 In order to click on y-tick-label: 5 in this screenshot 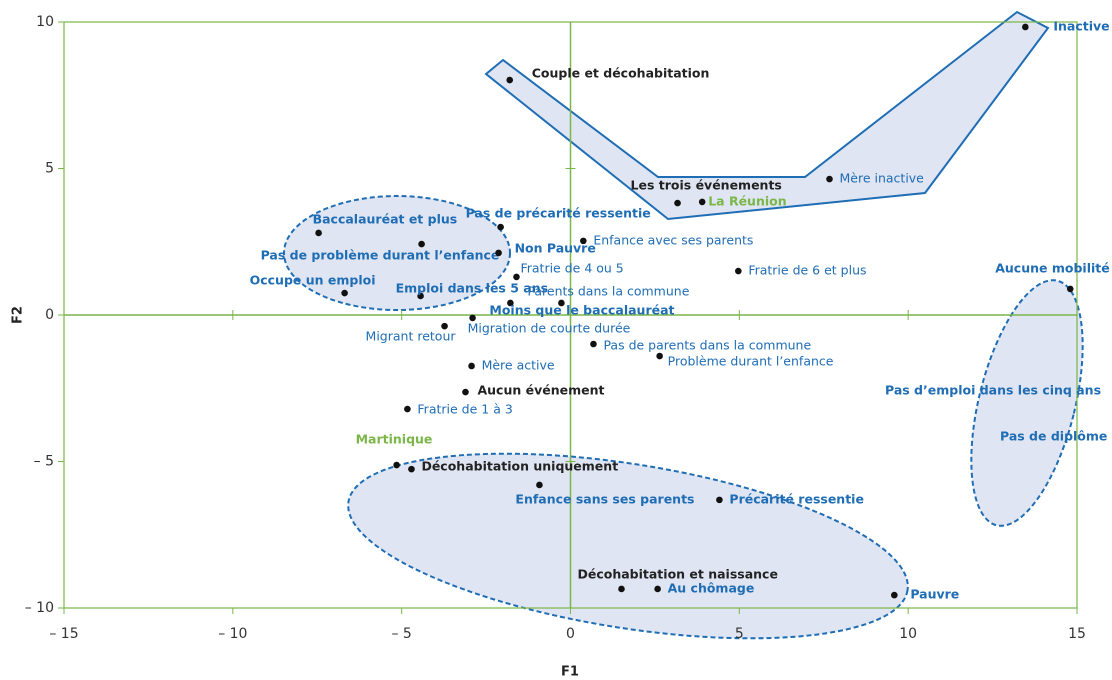, I will do `click(49, 169)`.